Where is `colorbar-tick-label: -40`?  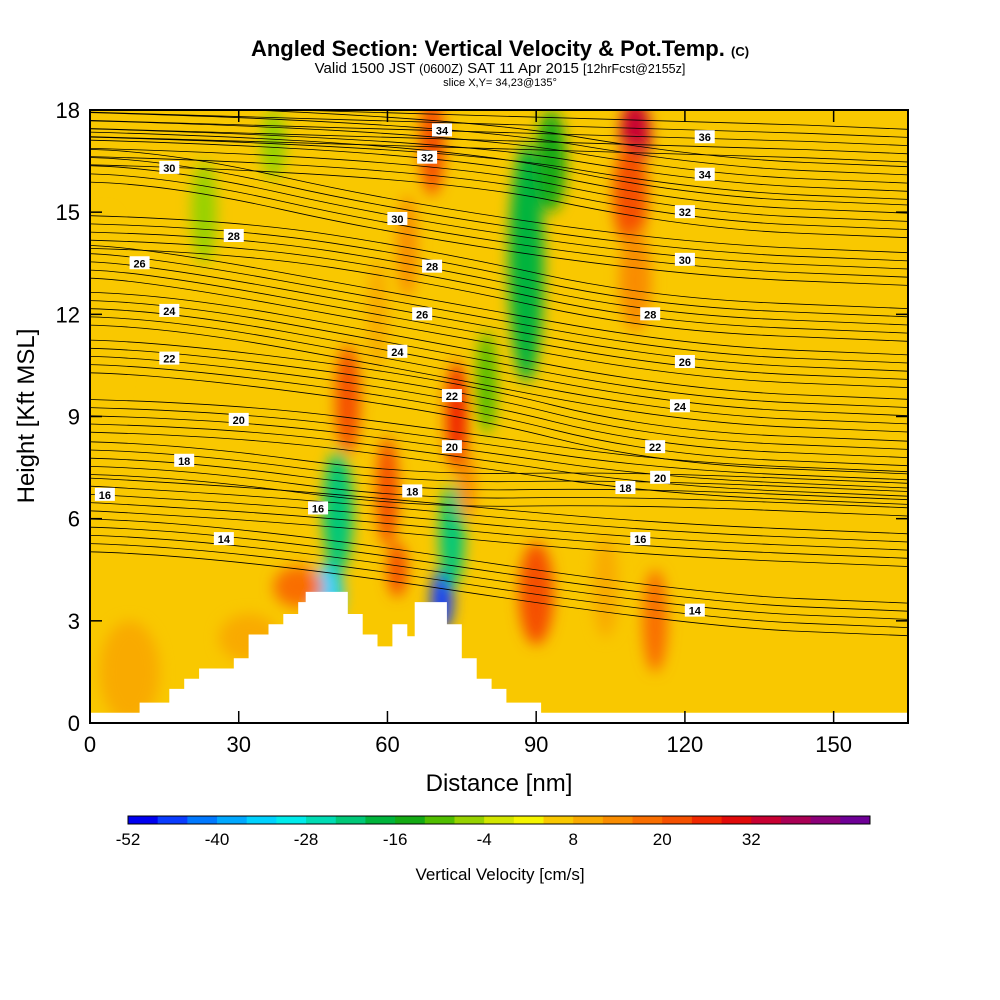
colorbar-tick-label: -40 is located at coordinates (217, 839).